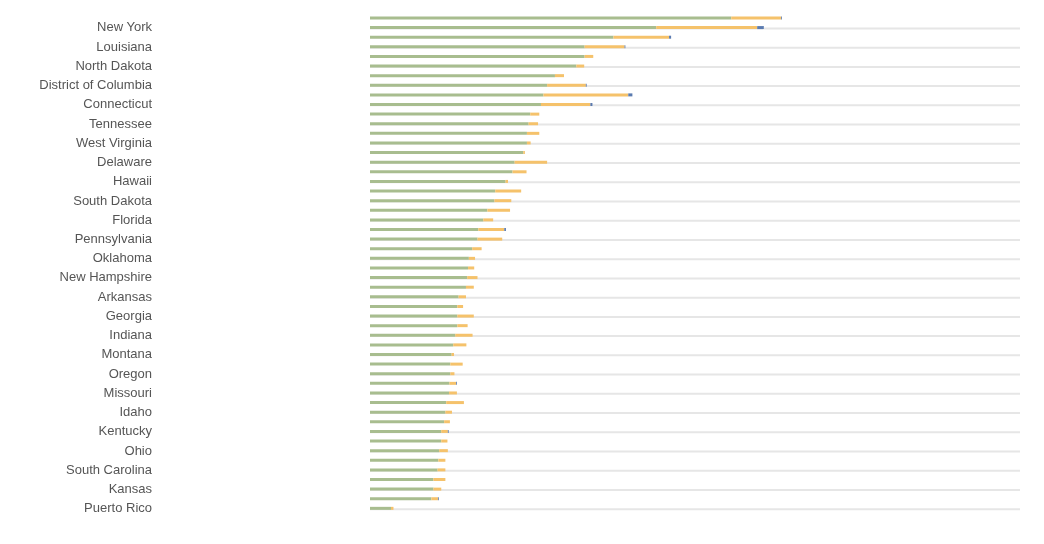  I want to click on y-tick-label: Oregon, so click(130, 373).